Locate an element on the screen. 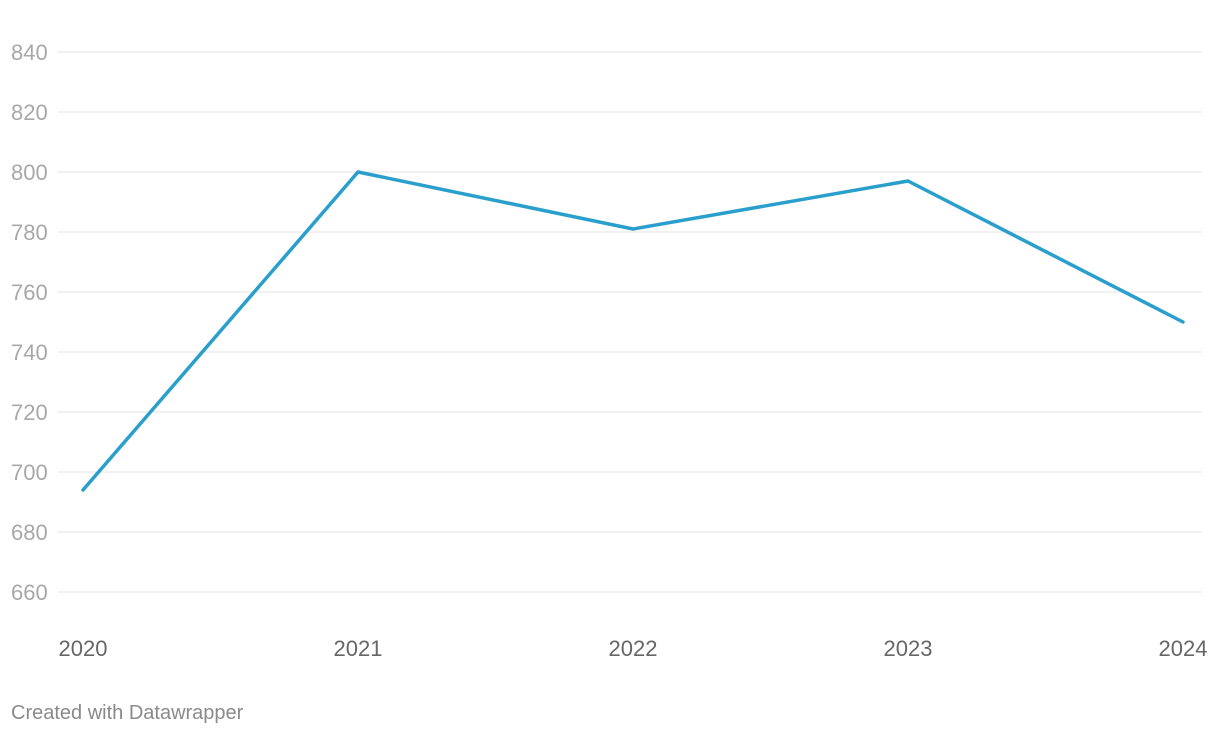 The height and width of the screenshot is (738, 1220). y-tick-label: 700 is located at coordinates (29, 472).